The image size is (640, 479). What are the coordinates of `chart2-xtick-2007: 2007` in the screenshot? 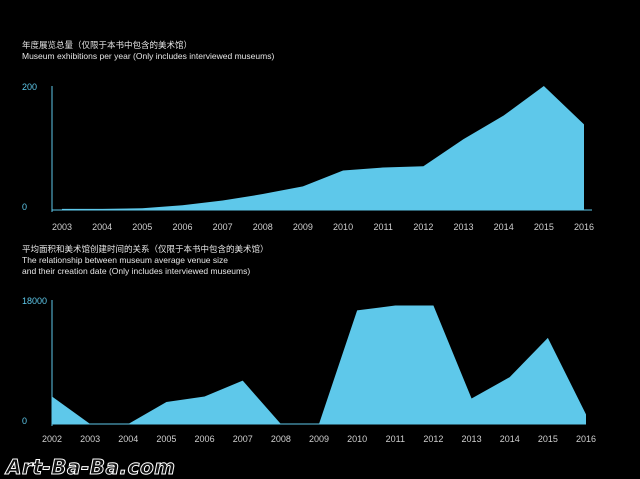 It's located at (243, 439).